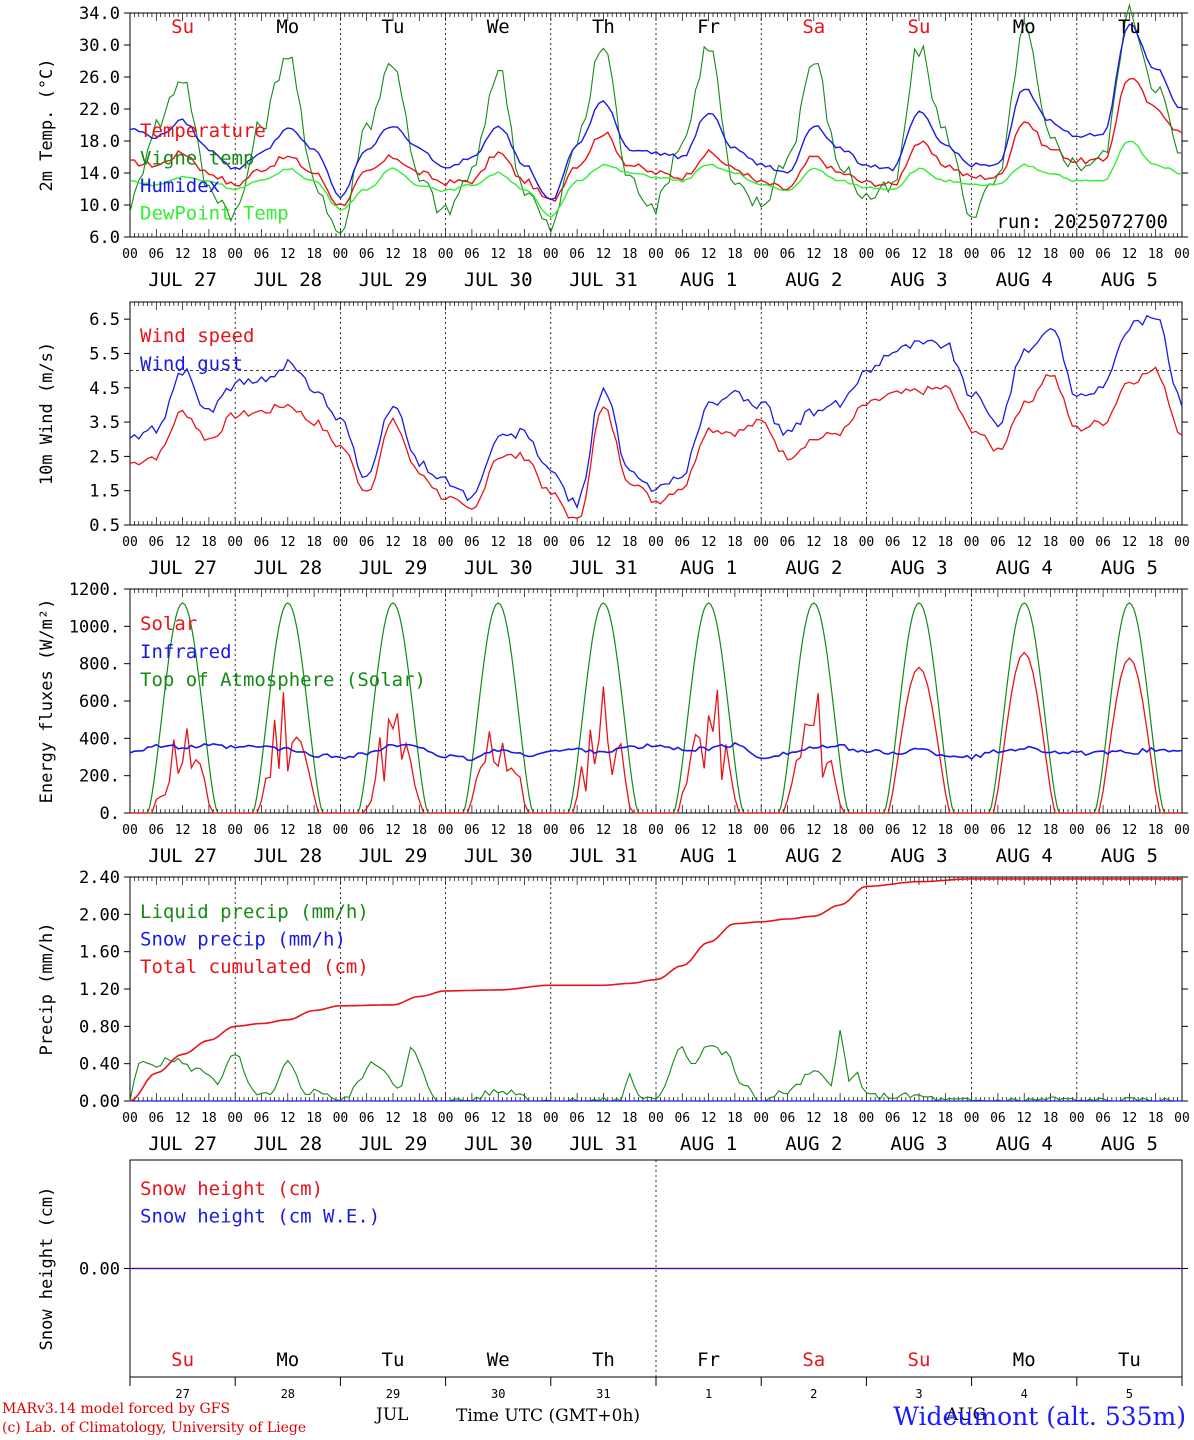  What do you see at coordinates (260, 1217) in the screenshot?
I see `panel5-legend-1: Snow height (cm W.E.)` at bounding box center [260, 1217].